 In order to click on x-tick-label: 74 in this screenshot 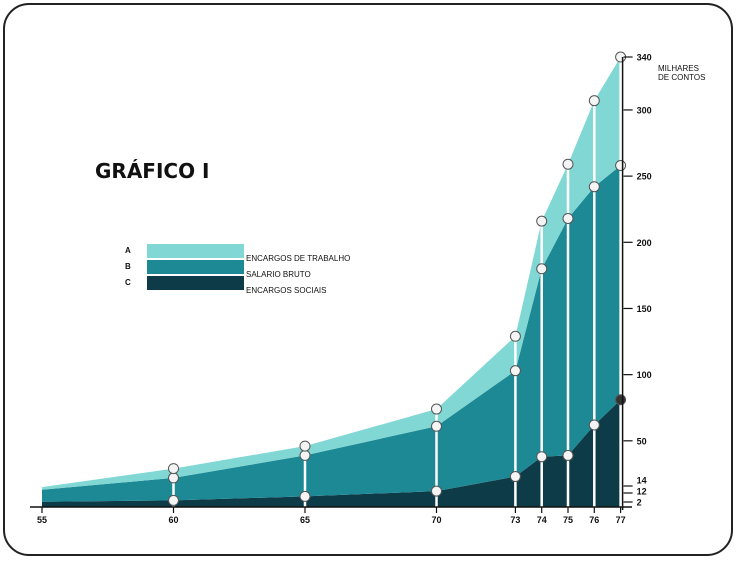, I will do `click(542, 520)`.